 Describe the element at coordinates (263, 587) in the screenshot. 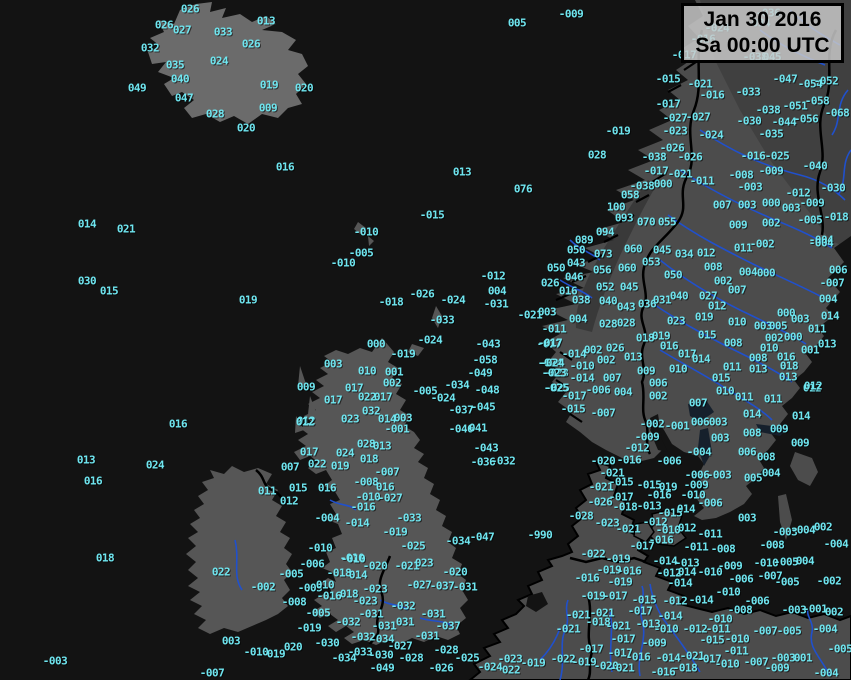

I see `station-value: -002` at that location.